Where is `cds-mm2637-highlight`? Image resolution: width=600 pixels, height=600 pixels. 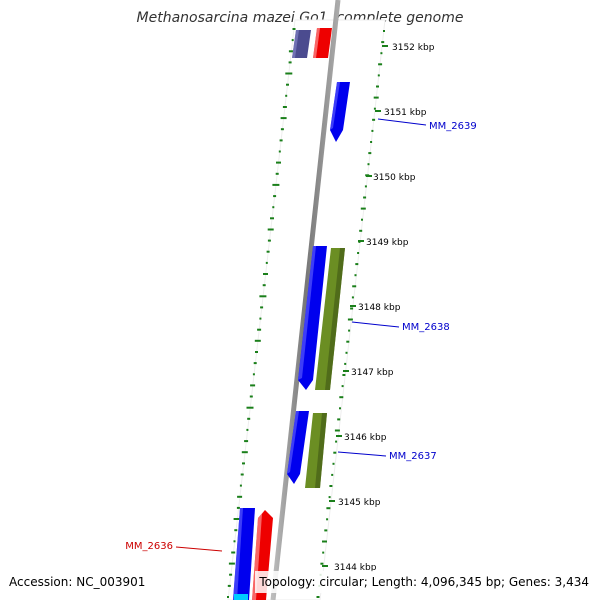
cds-mm2637-highlight is located at coordinates (293, 442).